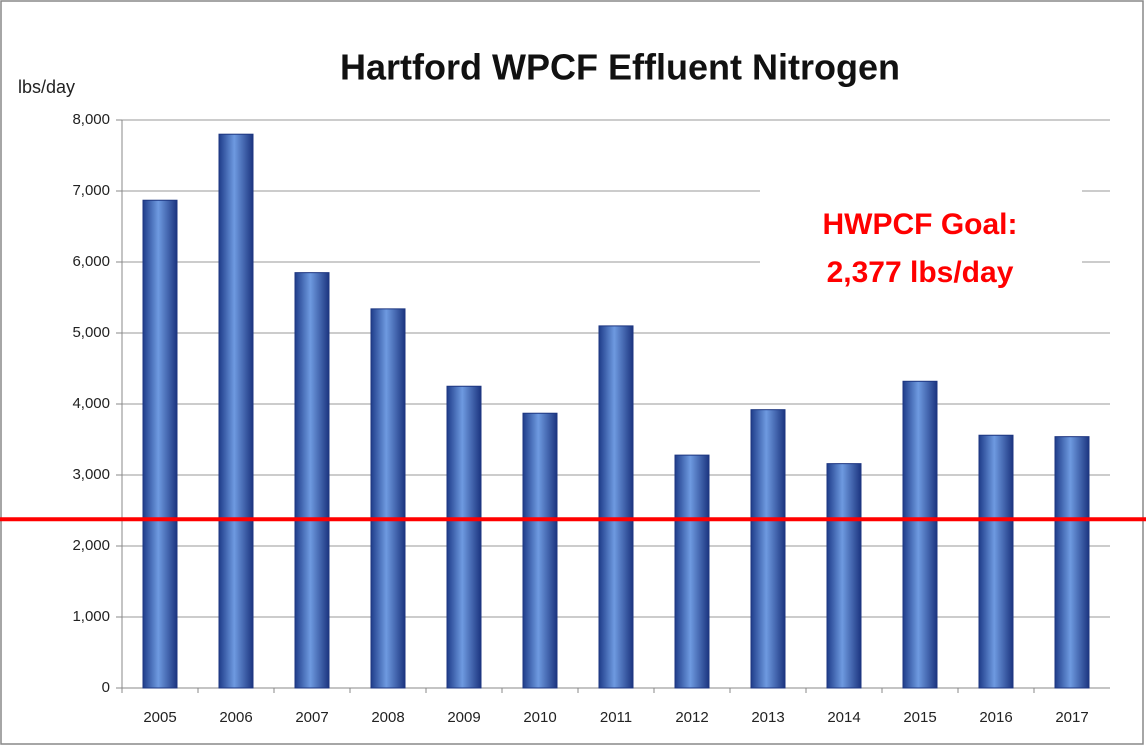  What do you see at coordinates (91, 119) in the screenshot?
I see `y-tick-label: 8,000` at bounding box center [91, 119].